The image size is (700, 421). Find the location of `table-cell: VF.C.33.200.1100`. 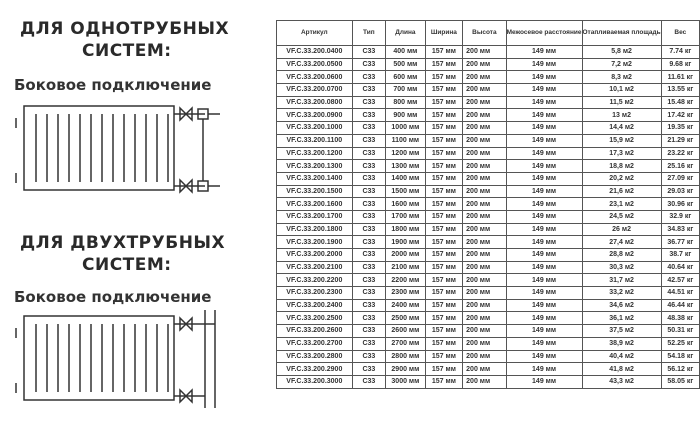

table-cell: VF.C.33.200.1100 is located at coordinates (314, 140).